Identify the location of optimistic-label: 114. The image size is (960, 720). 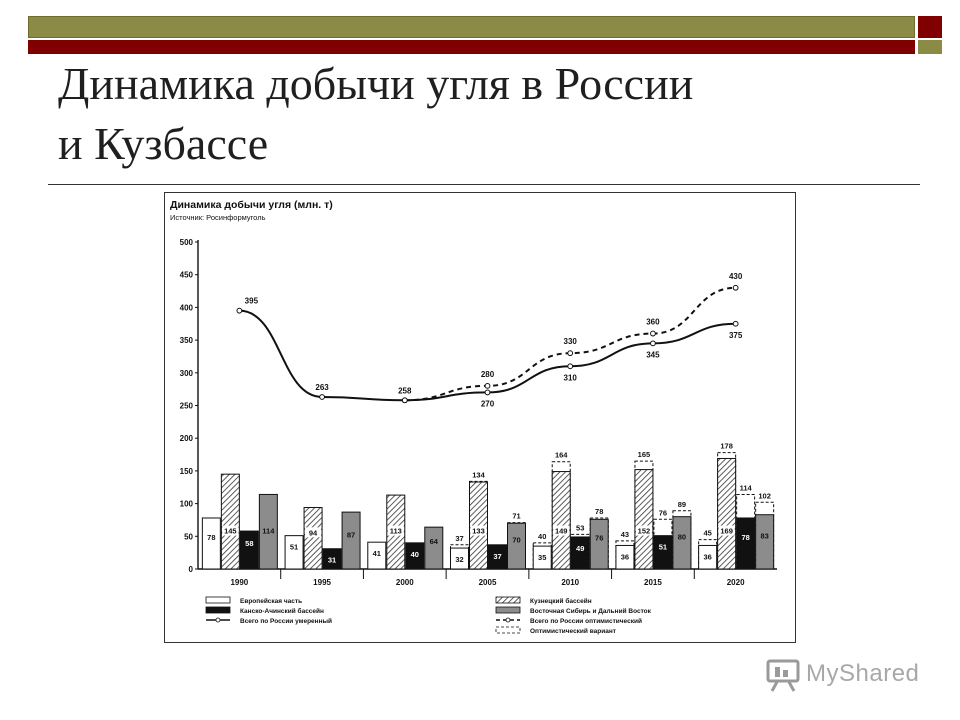
(746, 487).